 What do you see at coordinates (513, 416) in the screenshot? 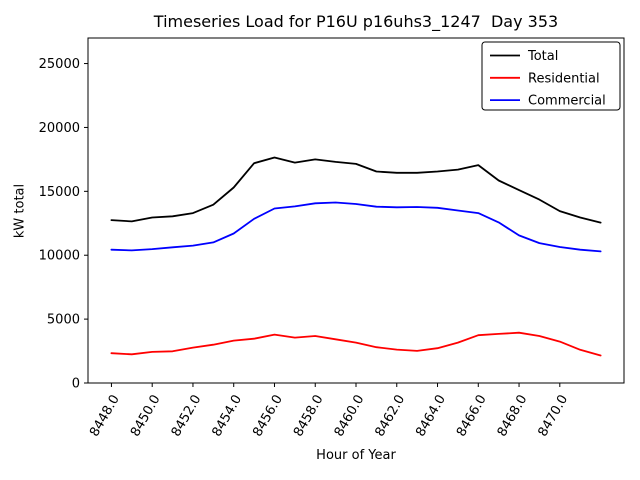
I see `x-tick-label: 8468.0` at bounding box center [513, 416].